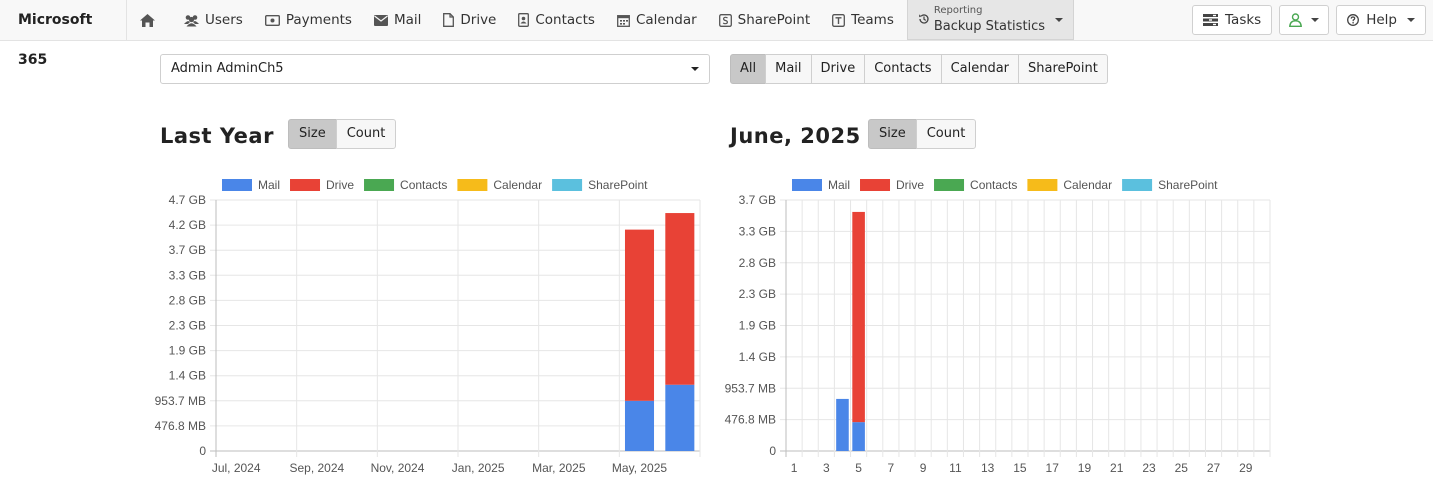 The height and width of the screenshot is (495, 1433). What do you see at coordinates (187, 376) in the screenshot?
I see `left-y-tick-label: 1.4 GB` at bounding box center [187, 376].